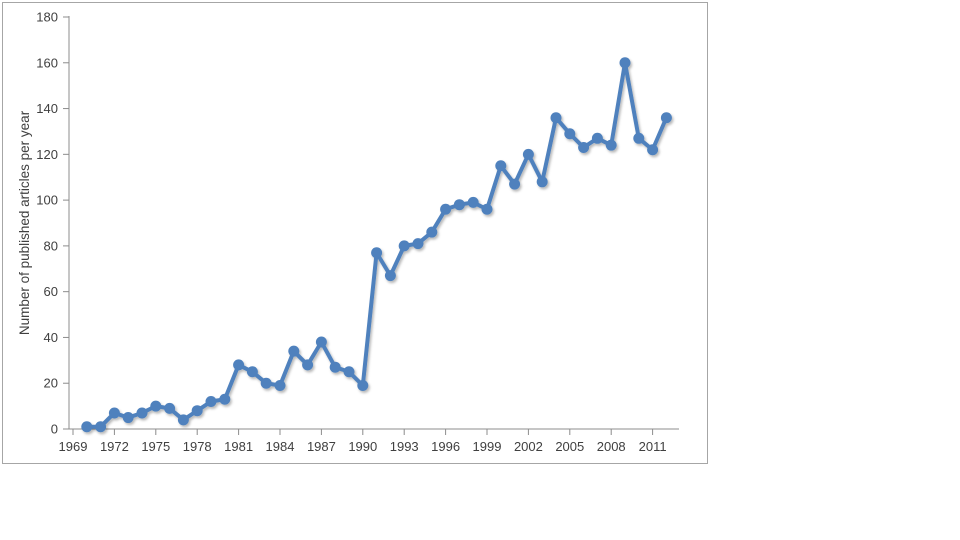 The image size is (960, 540). What do you see at coordinates (73, 446) in the screenshot?
I see `x-tick-label: 1969` at bounding box center [73, 446].